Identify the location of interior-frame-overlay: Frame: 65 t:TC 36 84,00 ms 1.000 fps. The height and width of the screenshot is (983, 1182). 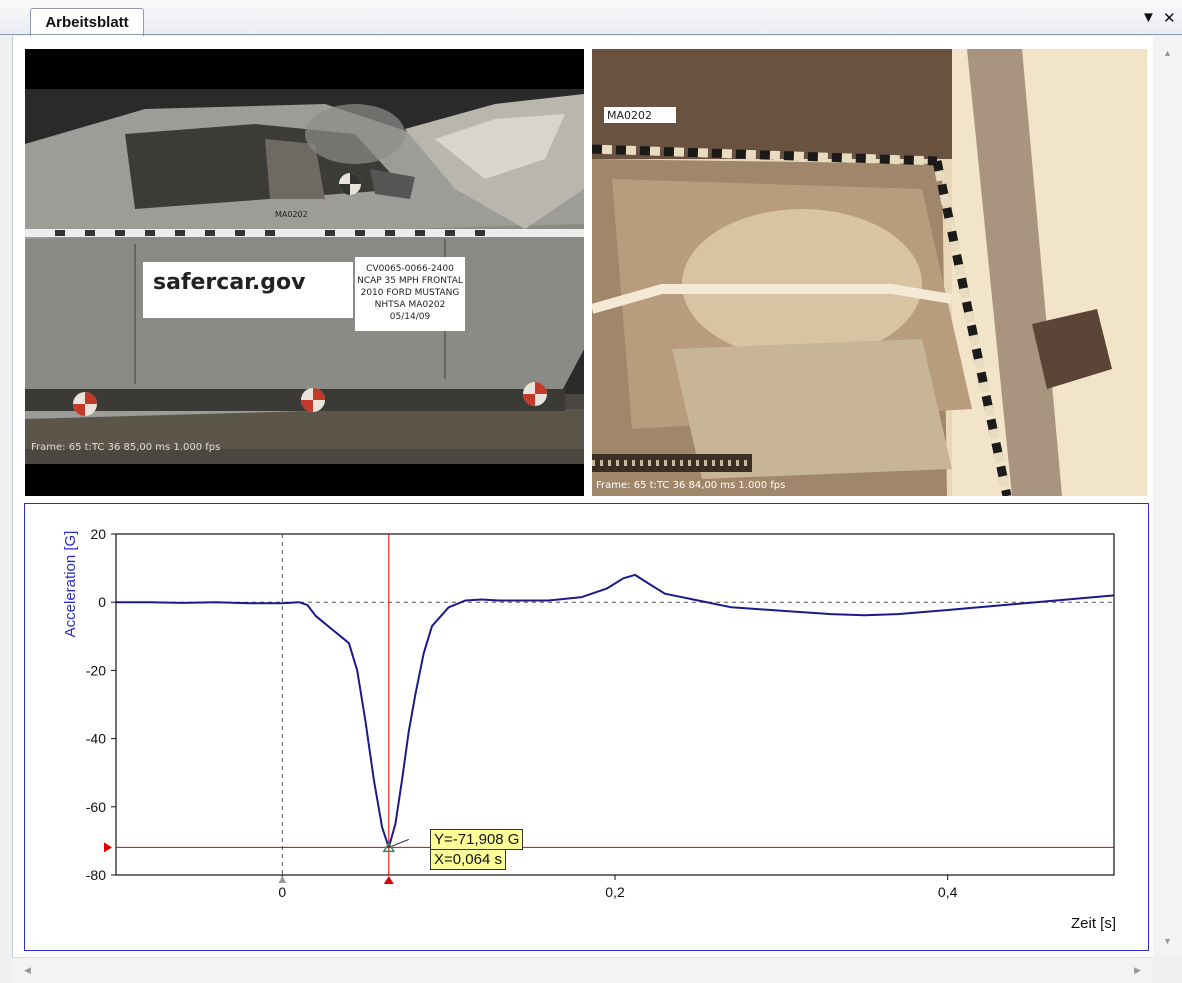
(690, 485).